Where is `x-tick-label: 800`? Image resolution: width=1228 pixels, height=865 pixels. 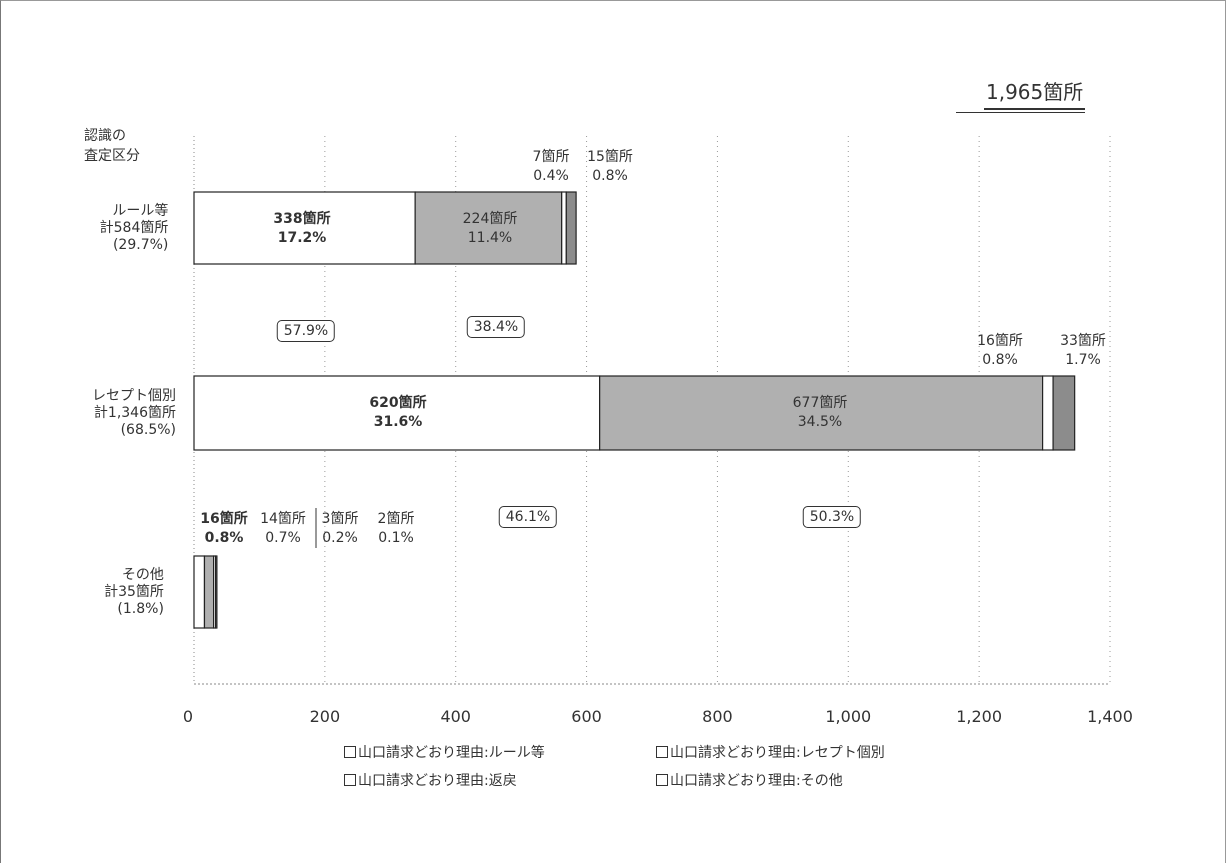
x-tick-label: 800 is located at coordinates (717, 716).